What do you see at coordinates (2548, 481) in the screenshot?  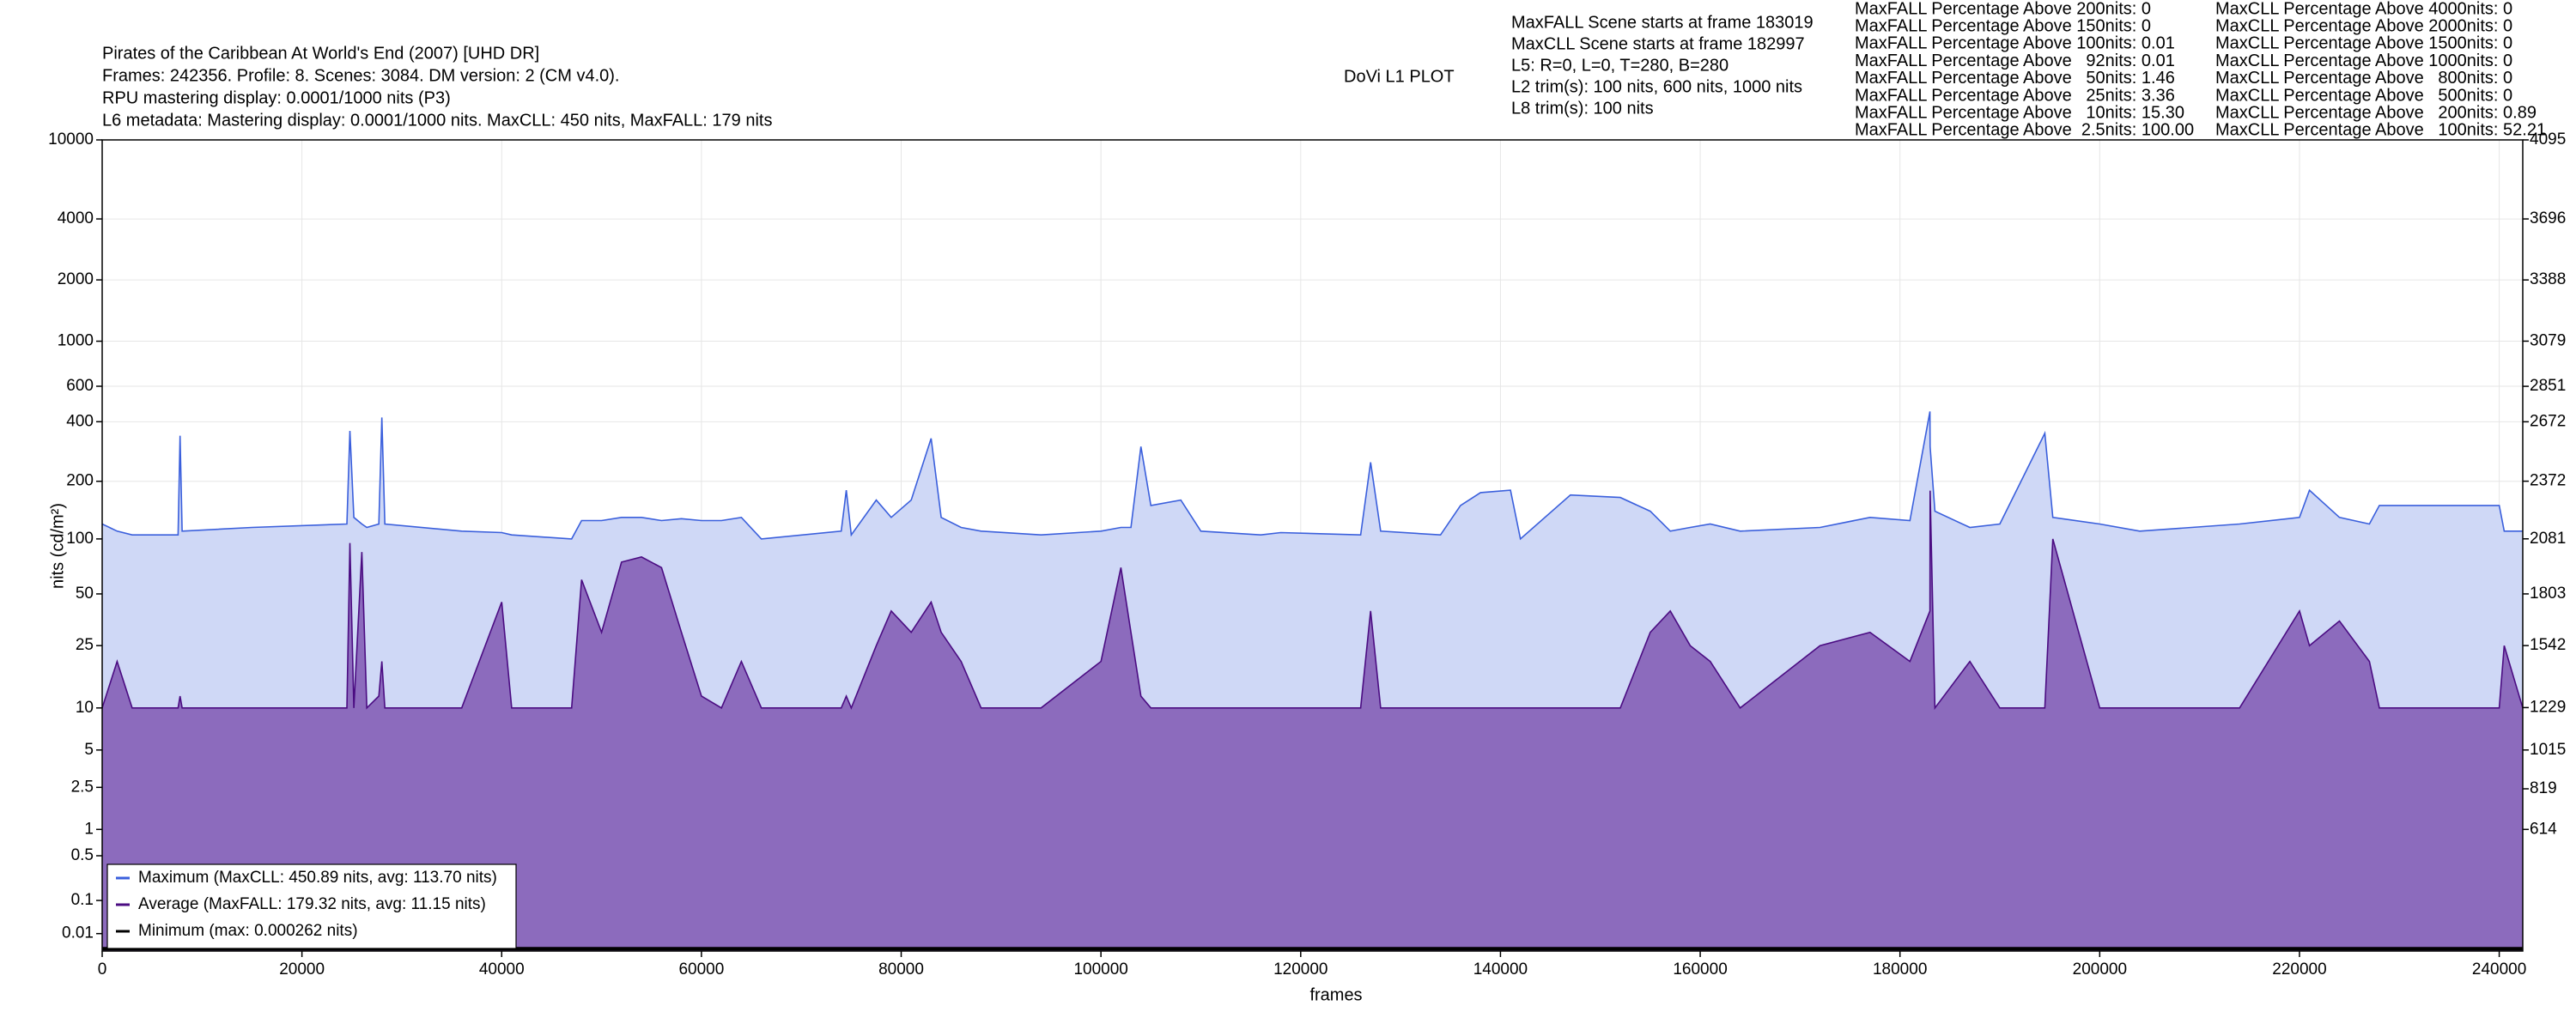 I see `y2-tick-label: 2372` at bounding box center [2548, 481].